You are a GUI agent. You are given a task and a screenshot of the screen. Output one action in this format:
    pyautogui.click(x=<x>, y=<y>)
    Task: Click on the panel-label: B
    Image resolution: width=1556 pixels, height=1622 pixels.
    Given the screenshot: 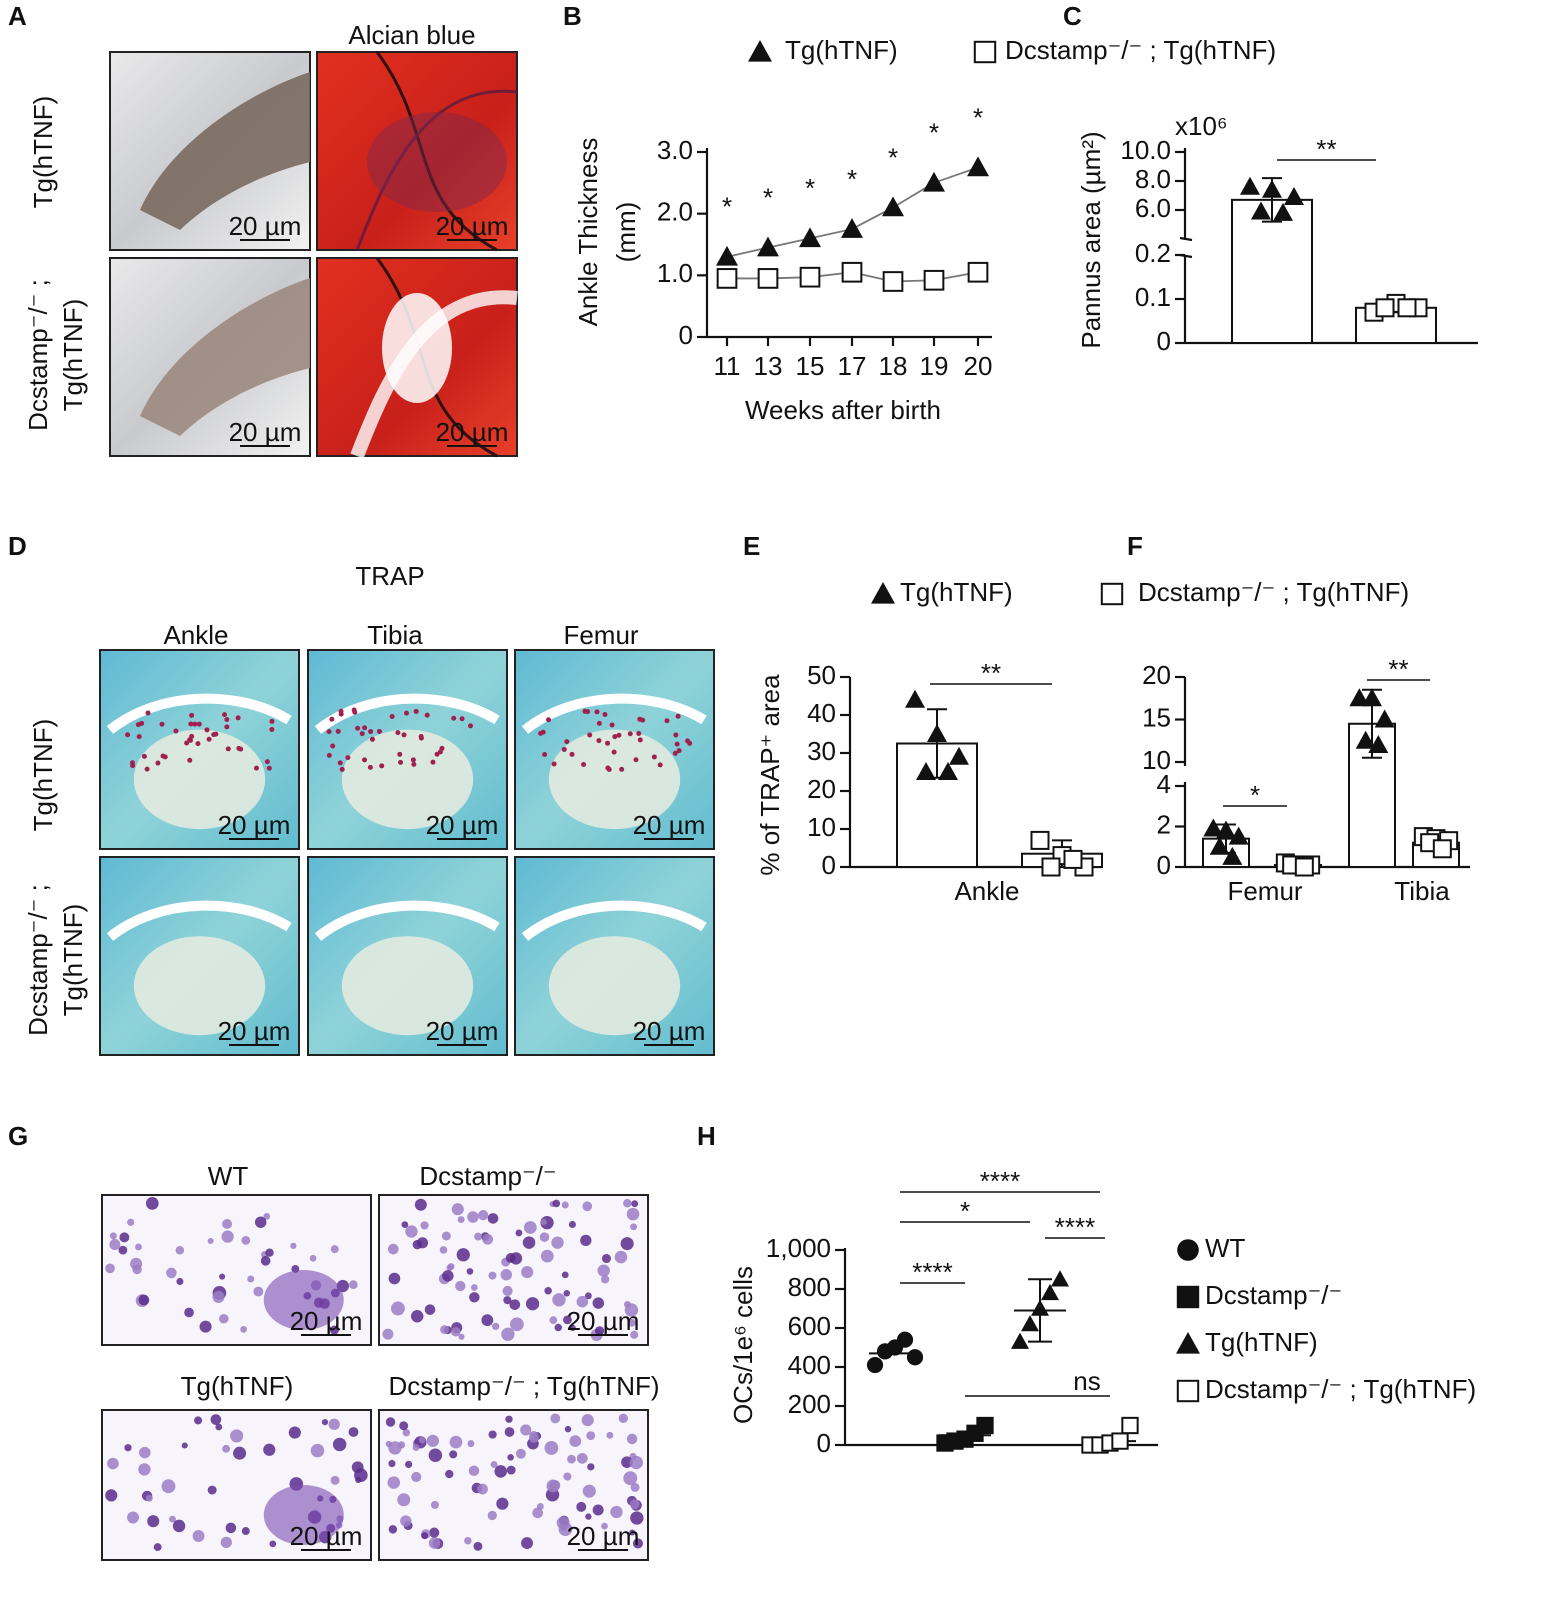 What is the action you would take?
    pyautogui.click(x=572, y=16)
    